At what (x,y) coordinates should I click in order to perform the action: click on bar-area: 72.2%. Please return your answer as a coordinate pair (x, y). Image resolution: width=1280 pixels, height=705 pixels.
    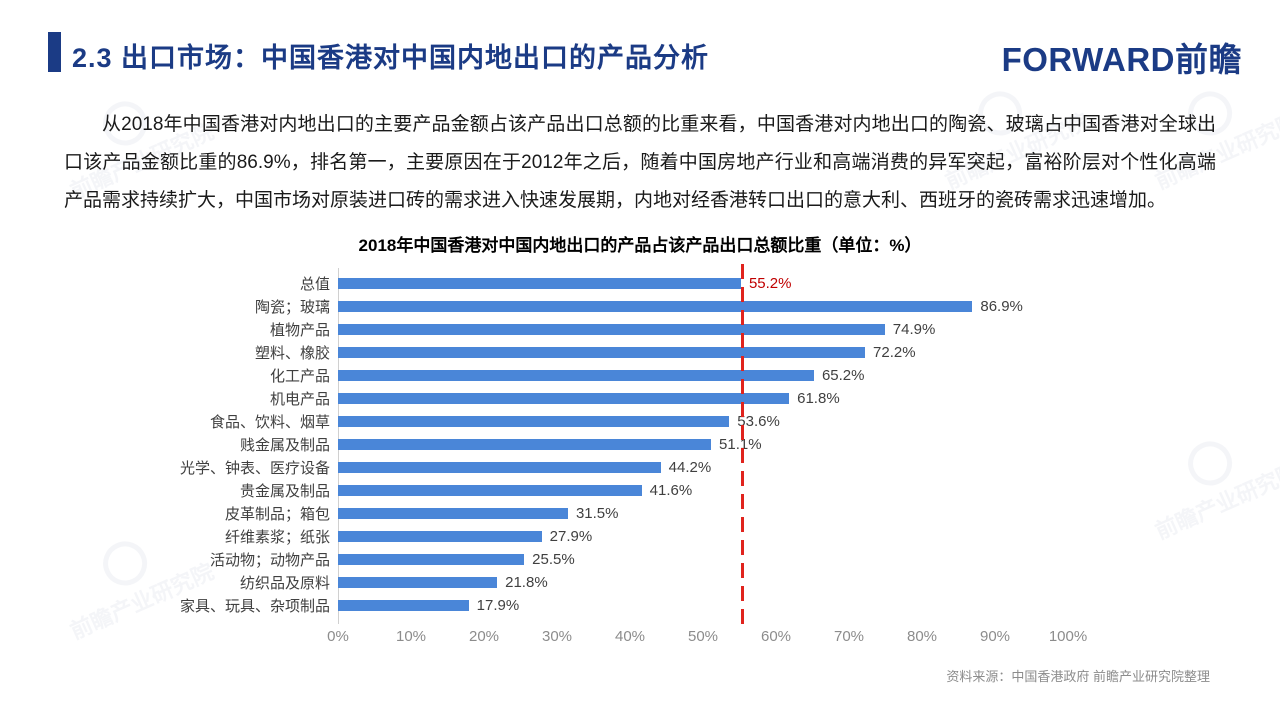
    Looking at the image, I should click on (777, 352).